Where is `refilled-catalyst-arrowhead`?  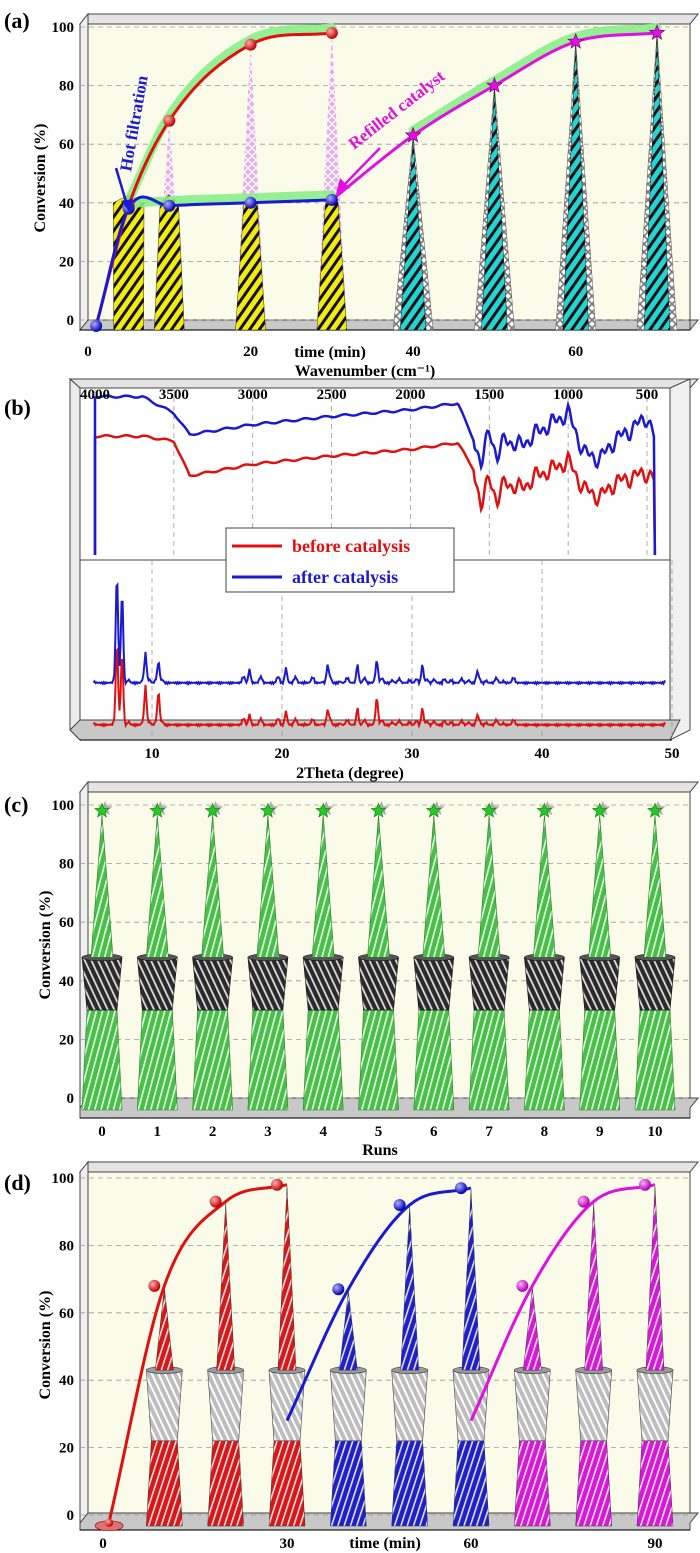 refilled-catalyst-arrowhead is located at coordinates (343, 186).